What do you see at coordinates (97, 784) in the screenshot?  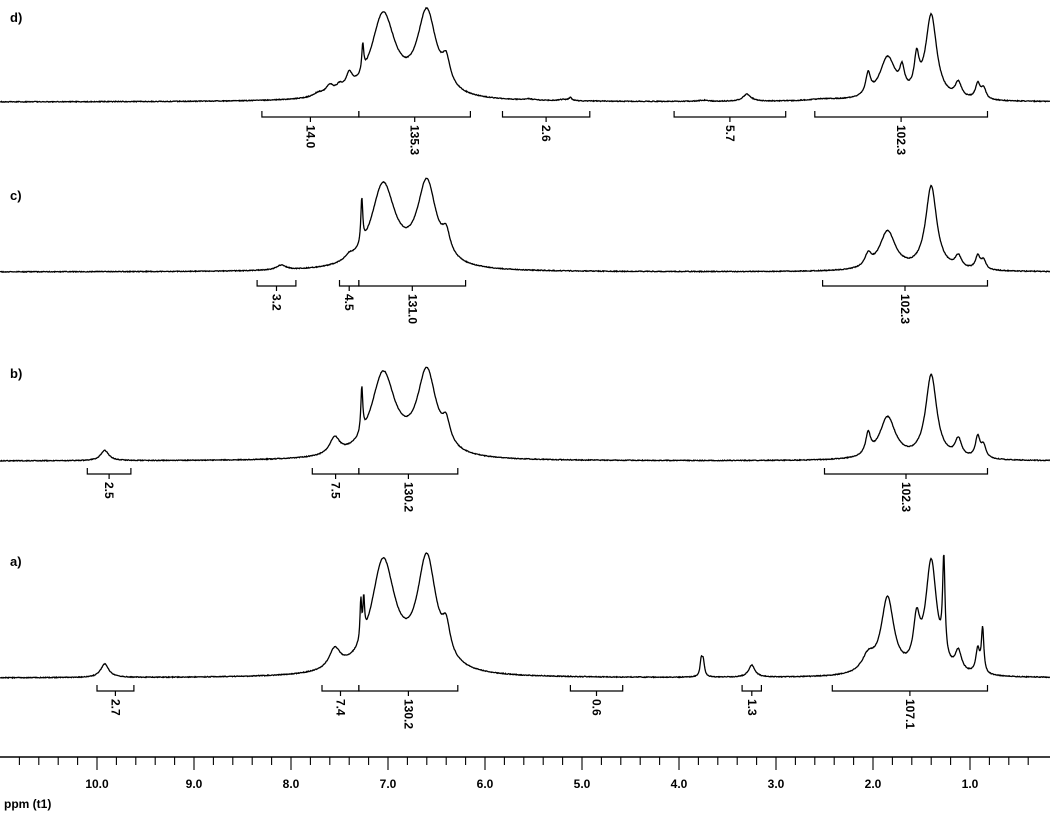 I see `x-tick-label: 10.0` at bounding box center [97, 784].